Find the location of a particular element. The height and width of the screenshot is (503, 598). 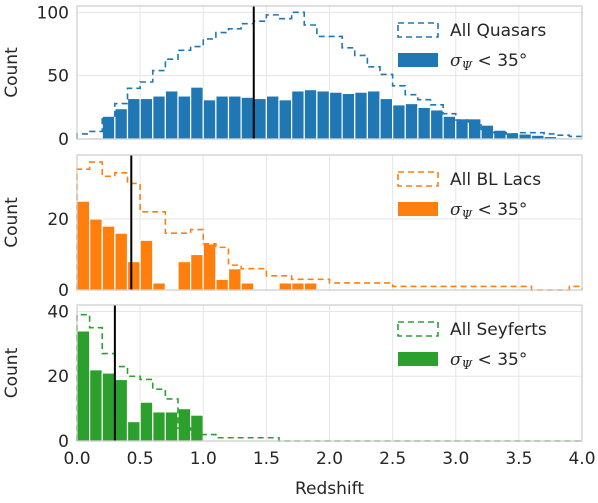

legend-label-all: All BL Lacs is located at coordinates (495, 180).